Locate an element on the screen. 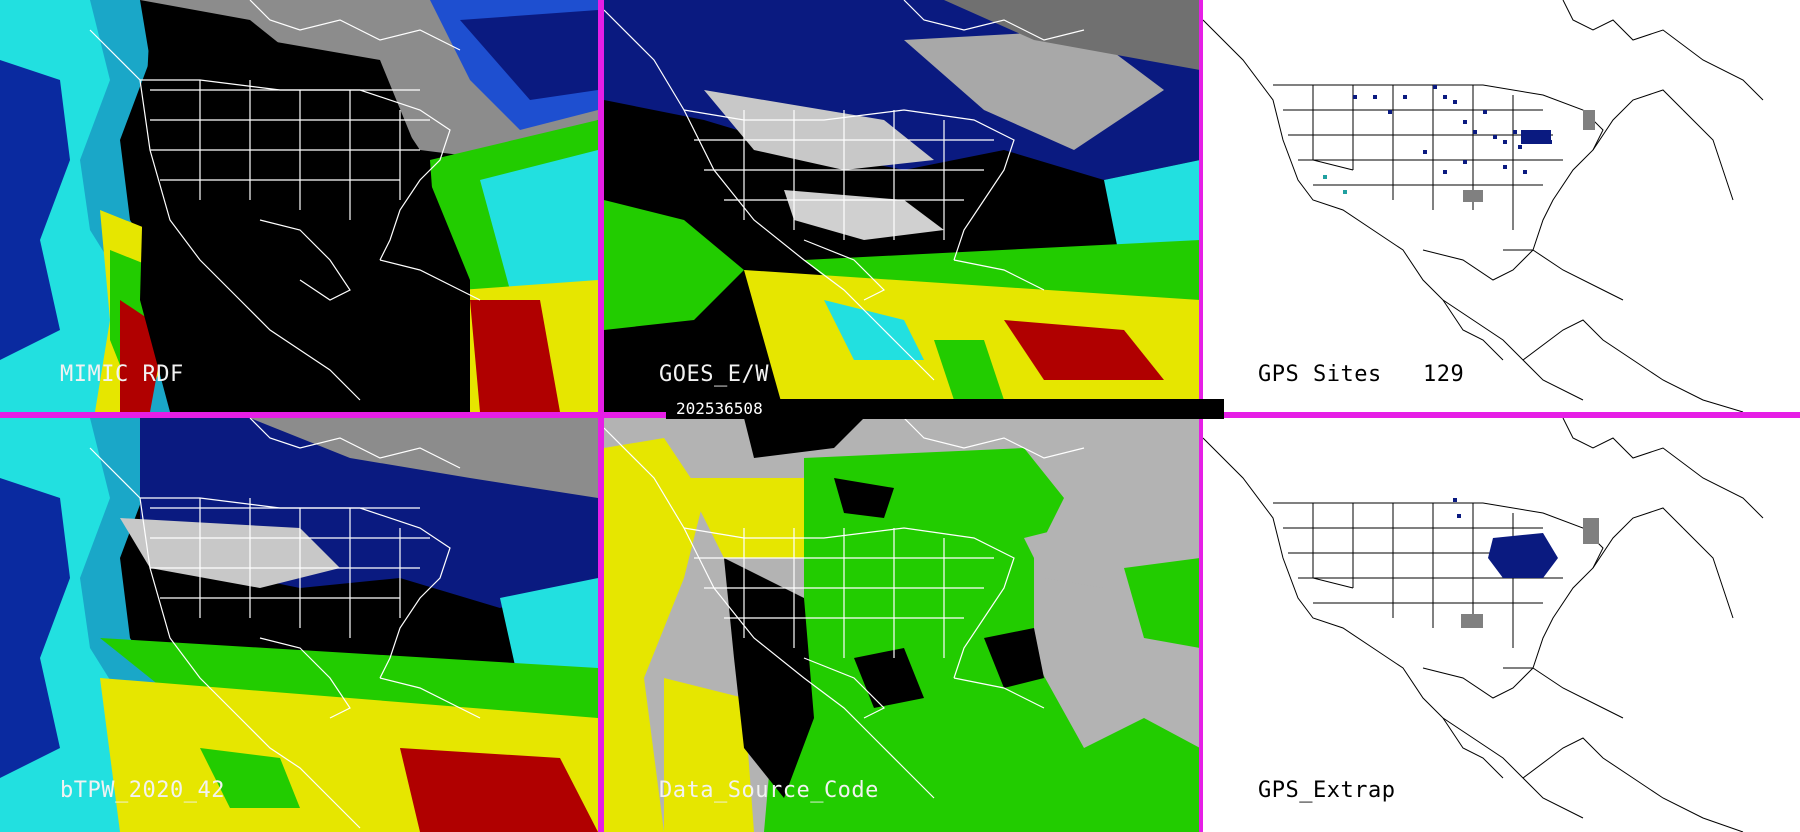 The image size is (1800, 832). horizontal-separator-left is located at coordinates (299, 415).